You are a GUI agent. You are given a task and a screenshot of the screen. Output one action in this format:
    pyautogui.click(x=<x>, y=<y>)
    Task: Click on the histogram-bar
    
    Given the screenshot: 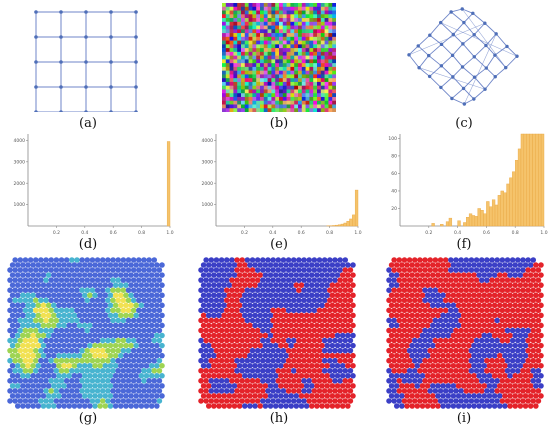 What is the action you would take?
    pyautogui.click(x=351, y=222)
    